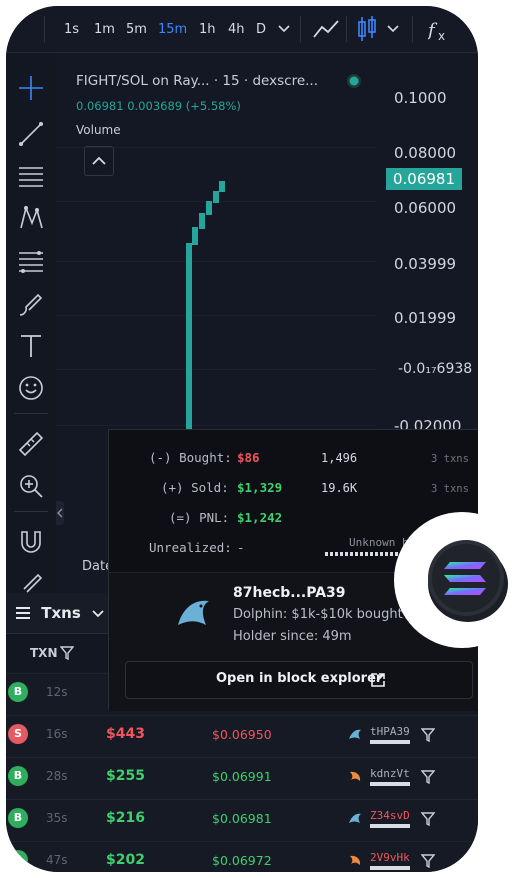 This screenshot has width=531, height=878. I want to click on price-axis-label: 0.08000, so click(425, 153).